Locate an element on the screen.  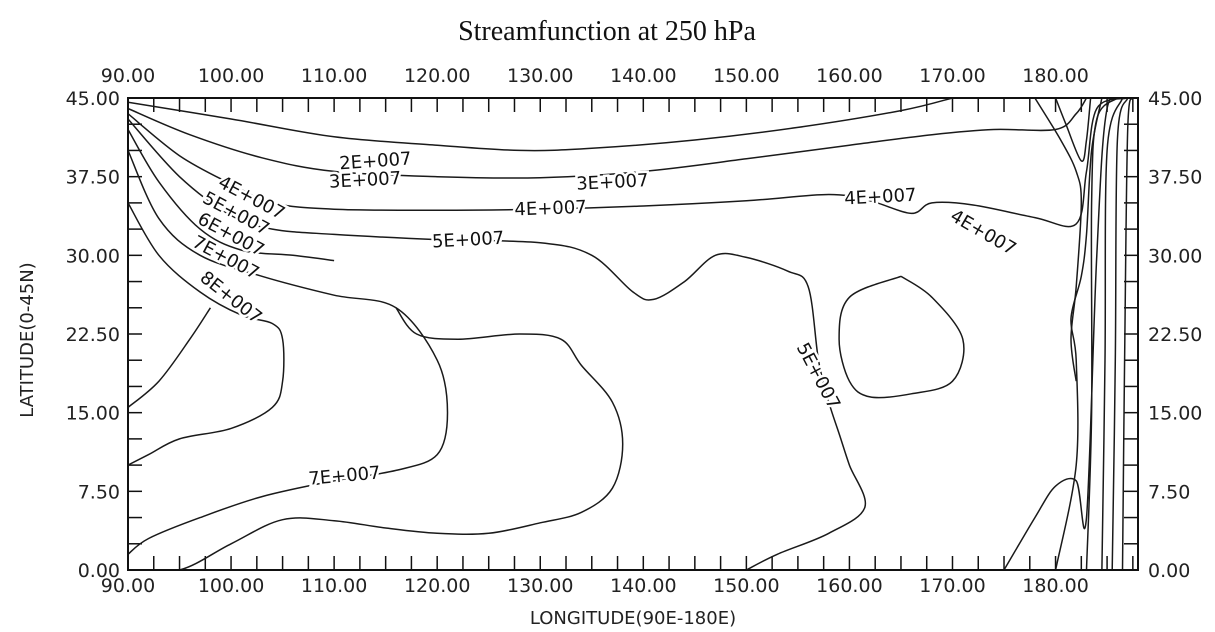
top-tick-label: 150.00 is located at coordinates (746, 76).